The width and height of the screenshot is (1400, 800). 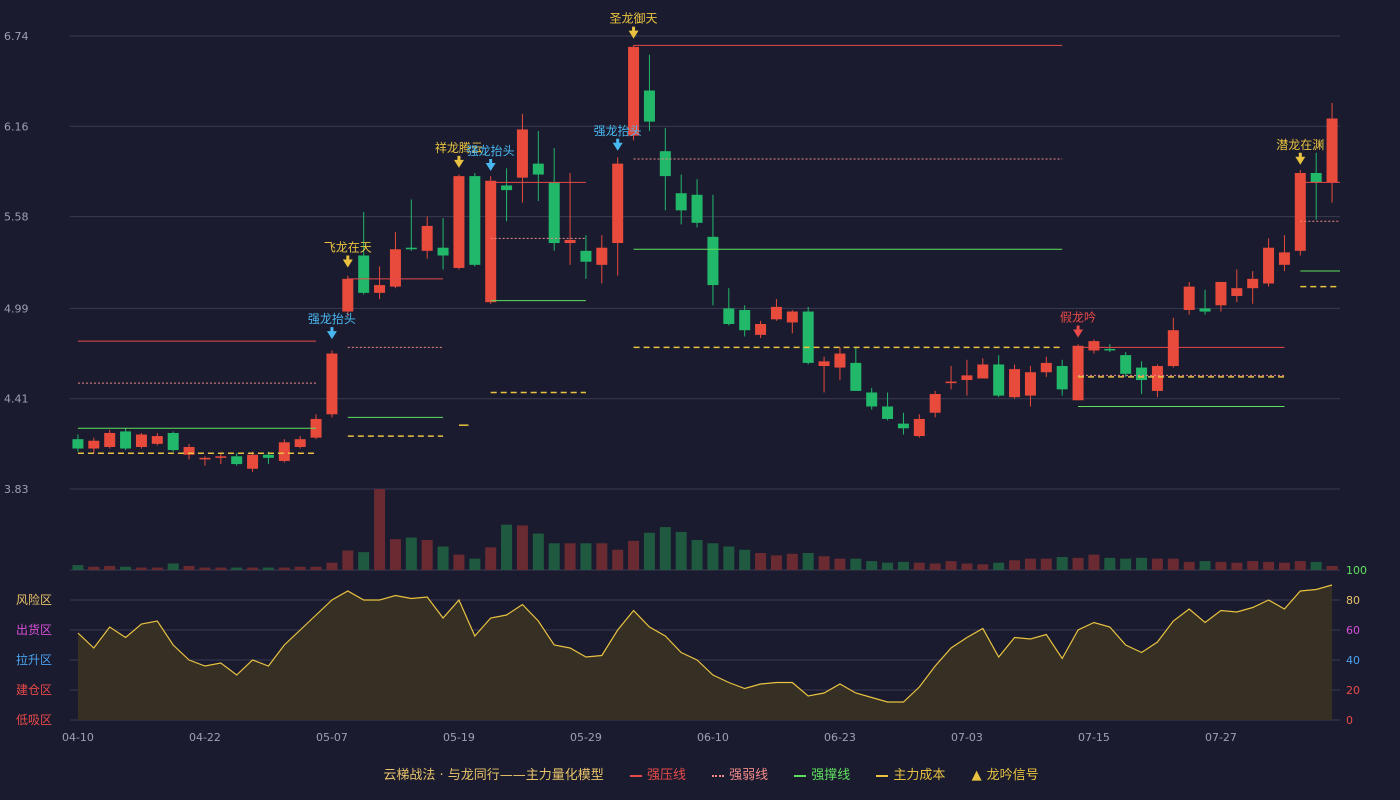 I want to click on price-tick-label: 4.99, so click(x=16, y=308).